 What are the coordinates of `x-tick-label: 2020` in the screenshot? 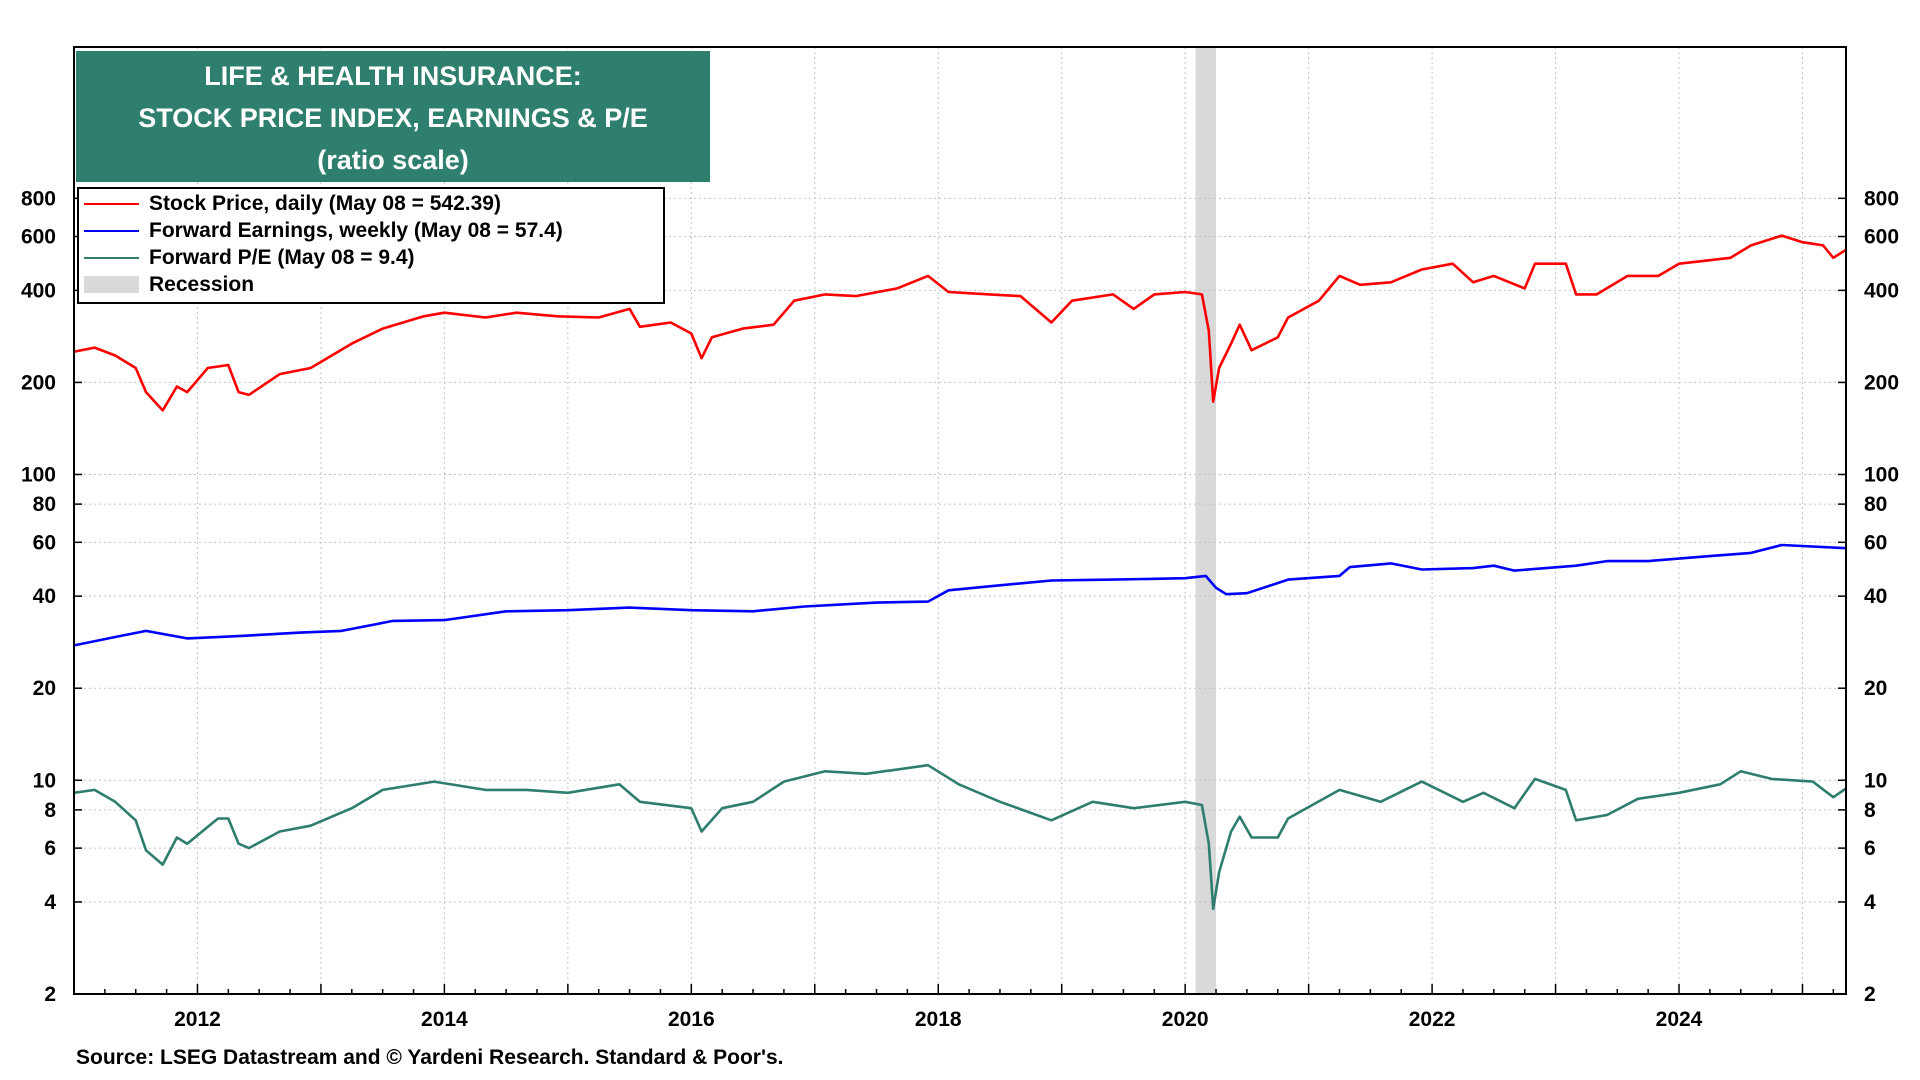 It's located at (1185, 1019).